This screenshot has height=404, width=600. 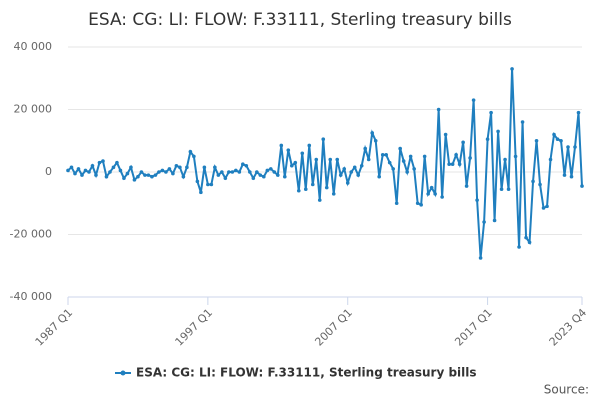 What do you see at coordinates (123, 373) in the screenshot?
I see `legend-marker` at bounding box center [123, 373].